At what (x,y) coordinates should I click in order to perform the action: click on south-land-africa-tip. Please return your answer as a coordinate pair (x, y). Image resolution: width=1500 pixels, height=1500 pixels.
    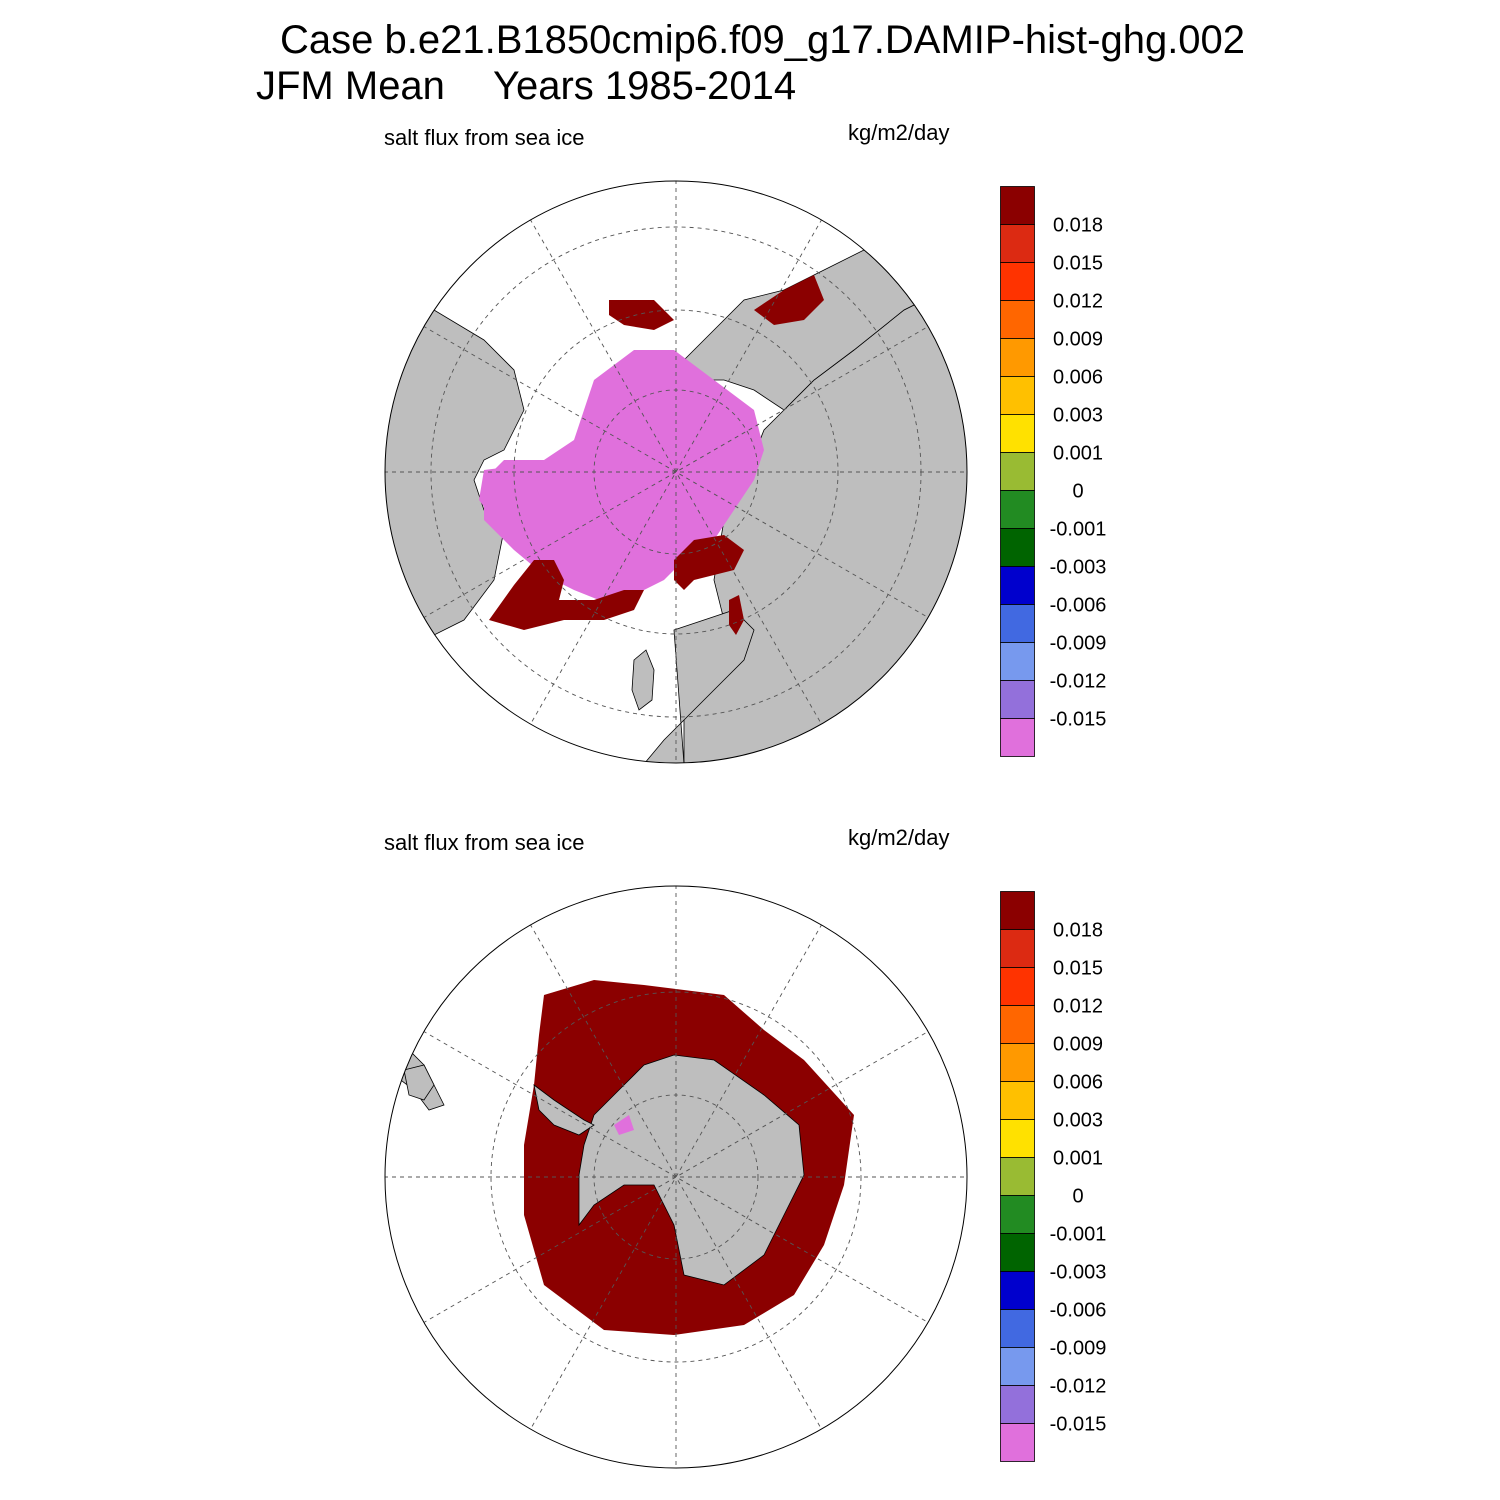
    Looking at the image, I should click on (419, 1082).